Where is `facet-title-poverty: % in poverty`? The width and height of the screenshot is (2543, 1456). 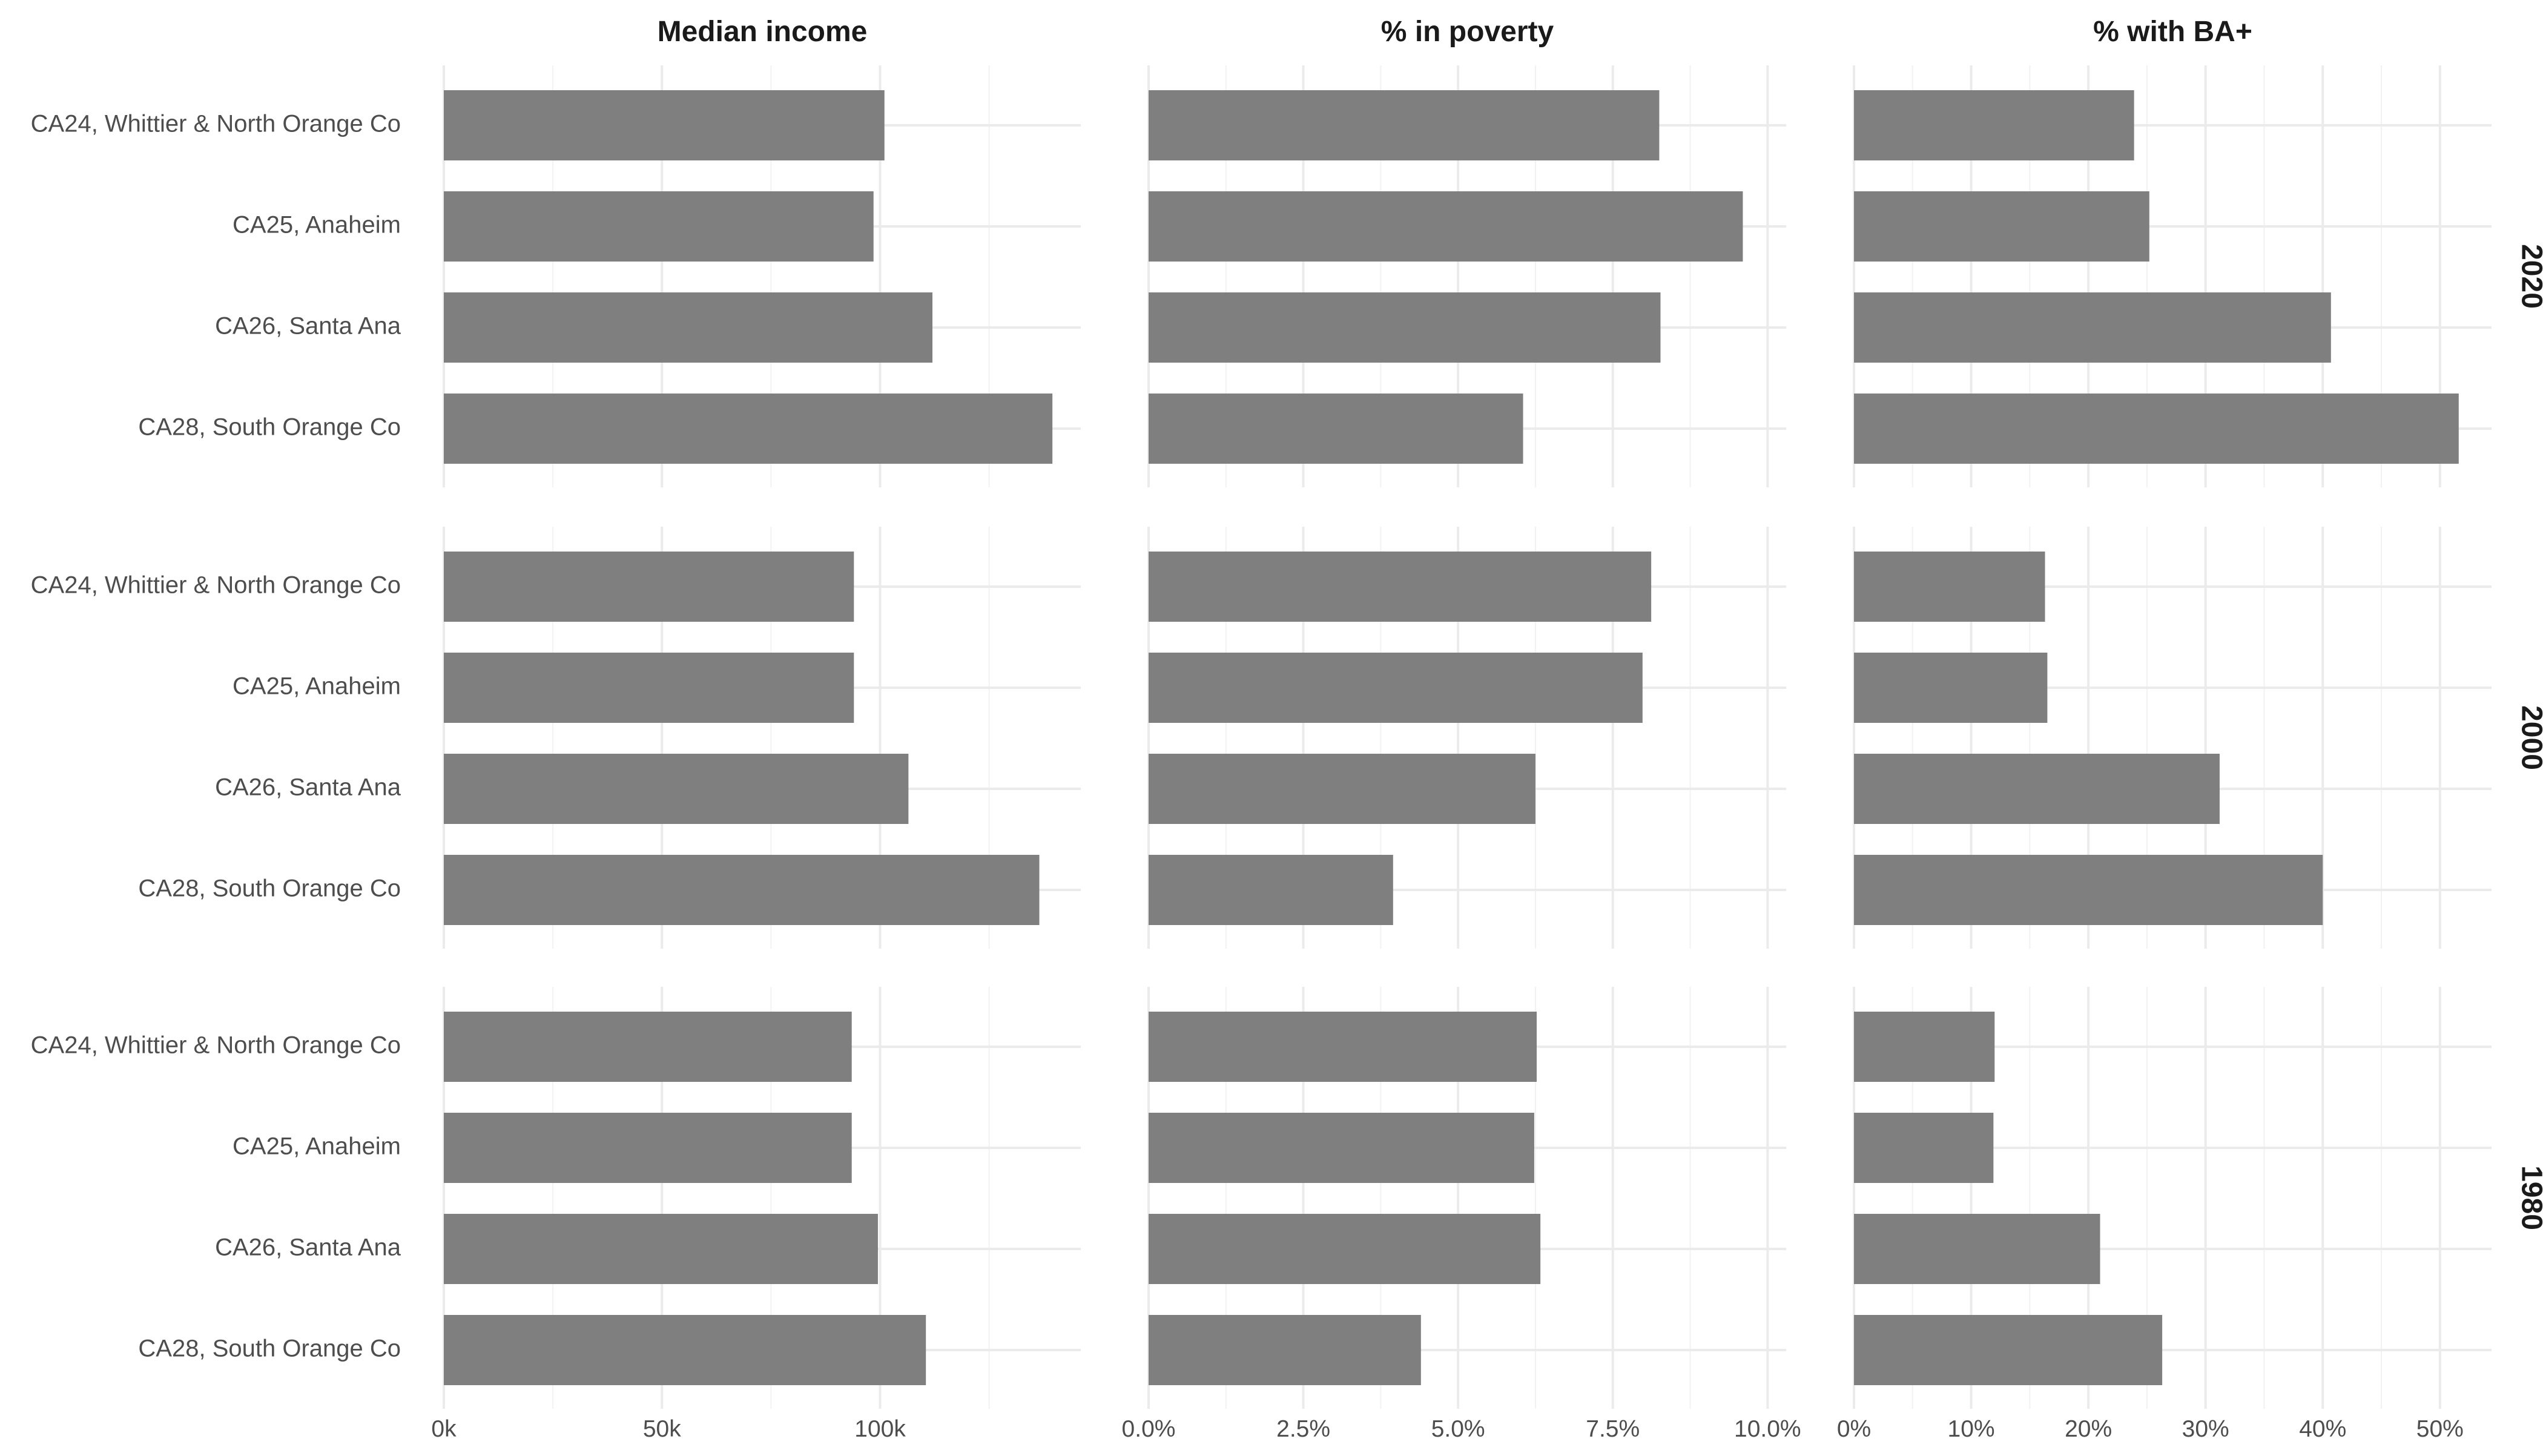
facet-title-poverty: % in poverty is located at coordinates (1468, 32).